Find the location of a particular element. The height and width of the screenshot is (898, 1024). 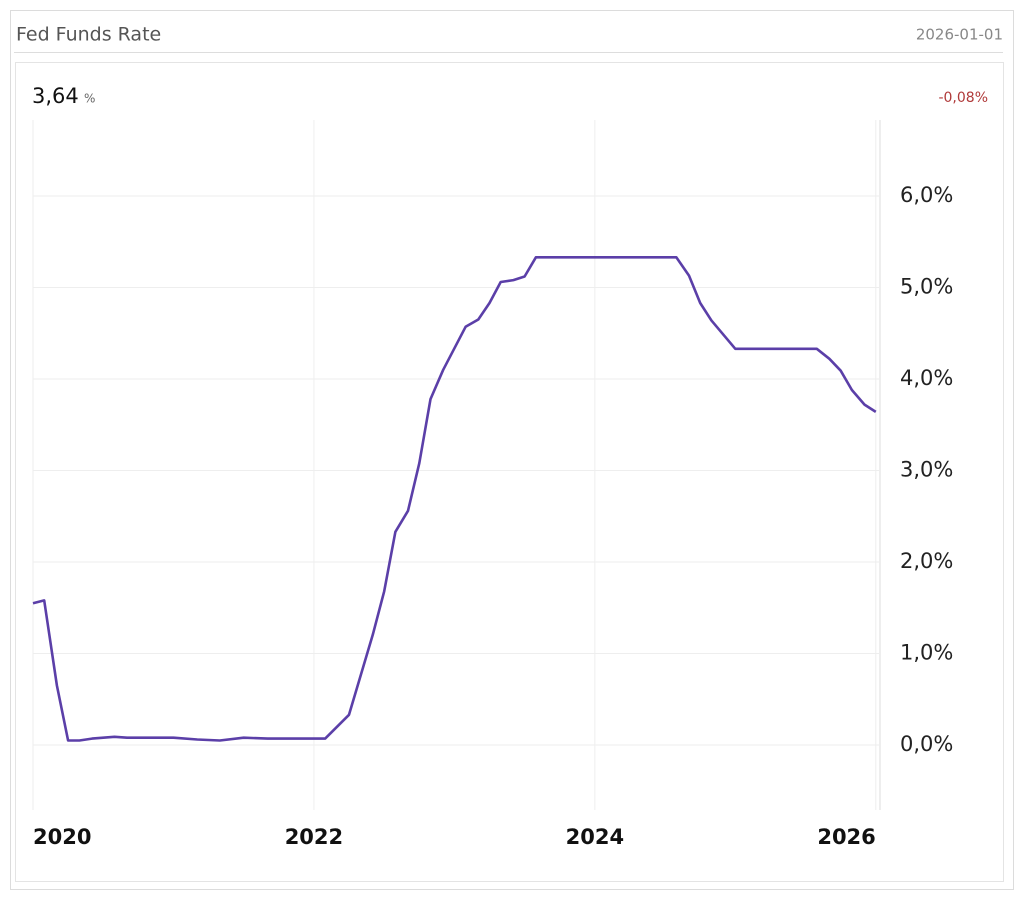

current-unit: % is located at coordinates (89, 99).